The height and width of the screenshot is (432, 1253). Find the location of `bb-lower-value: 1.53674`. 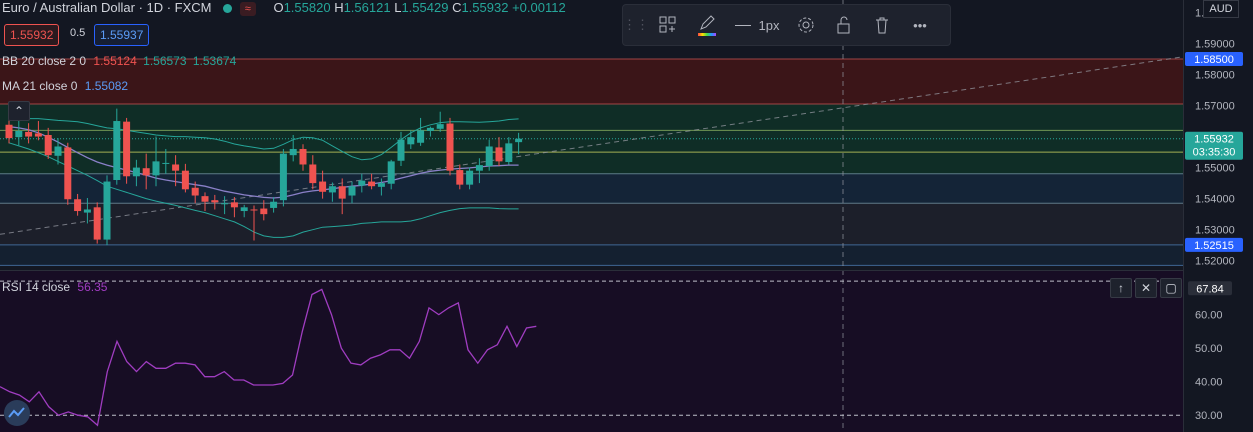

bb-lower-value: 1.53674 is located at coordinates (214, 61).